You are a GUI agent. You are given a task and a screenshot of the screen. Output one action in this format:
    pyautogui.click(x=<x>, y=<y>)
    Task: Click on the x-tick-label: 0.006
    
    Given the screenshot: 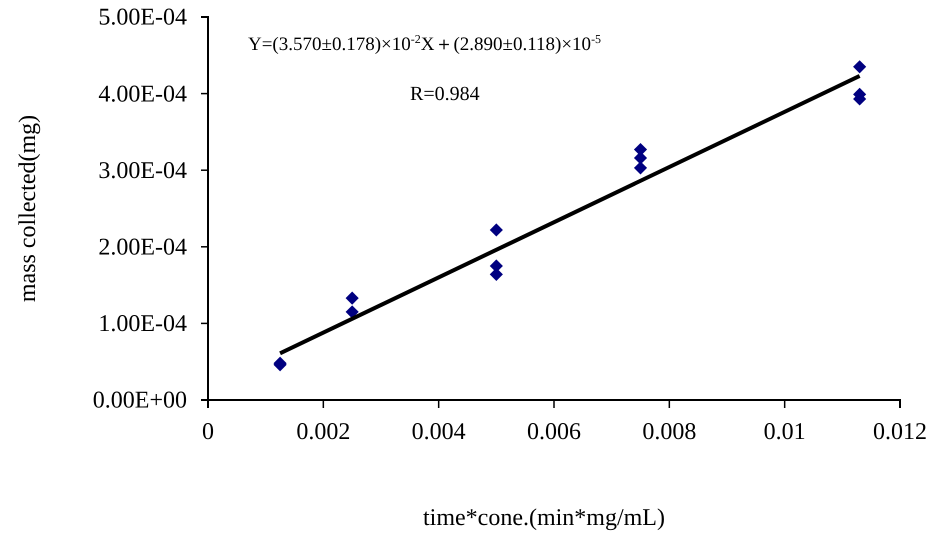 What is the action you would take?
    pyautogui.click(x=554, y=432)
    